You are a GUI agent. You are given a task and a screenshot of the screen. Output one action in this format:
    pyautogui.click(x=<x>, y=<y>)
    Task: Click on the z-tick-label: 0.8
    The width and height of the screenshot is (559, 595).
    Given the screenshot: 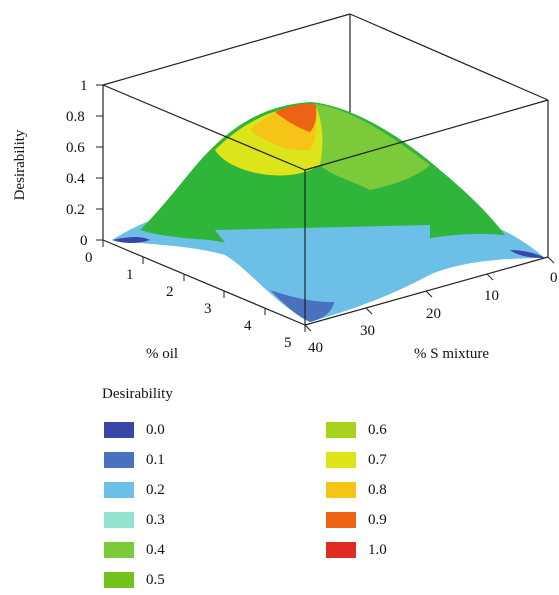 What is the action you would take?
    pyautogui.click(x=75, y=117)
    